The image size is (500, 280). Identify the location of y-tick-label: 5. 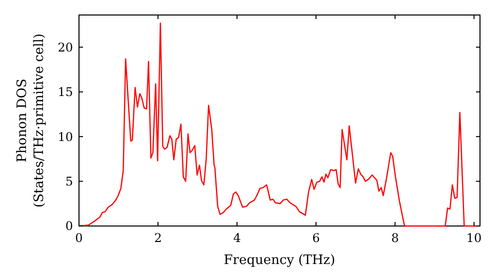
(69, 181).